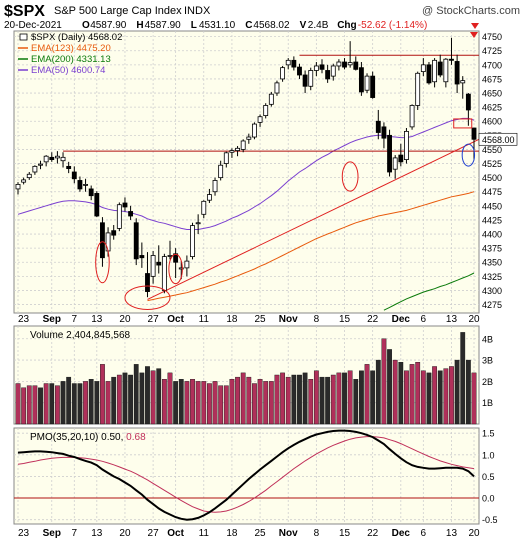  I want to click on pmo-label: PMO(35,20,10) 0.50,, so click(78, 437).